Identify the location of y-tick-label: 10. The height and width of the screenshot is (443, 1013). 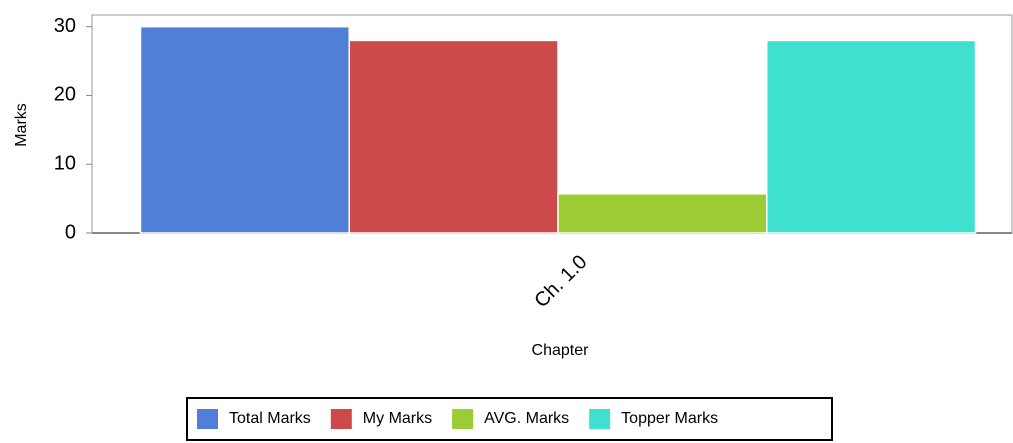
(65, 164).